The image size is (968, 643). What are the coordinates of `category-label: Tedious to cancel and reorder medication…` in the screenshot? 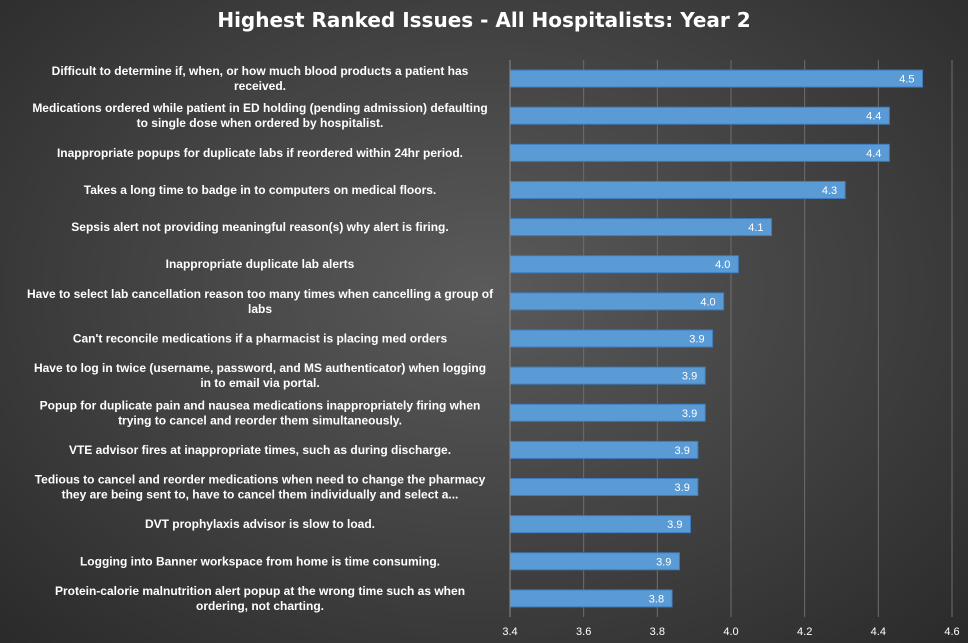 It's located at (260, 487).